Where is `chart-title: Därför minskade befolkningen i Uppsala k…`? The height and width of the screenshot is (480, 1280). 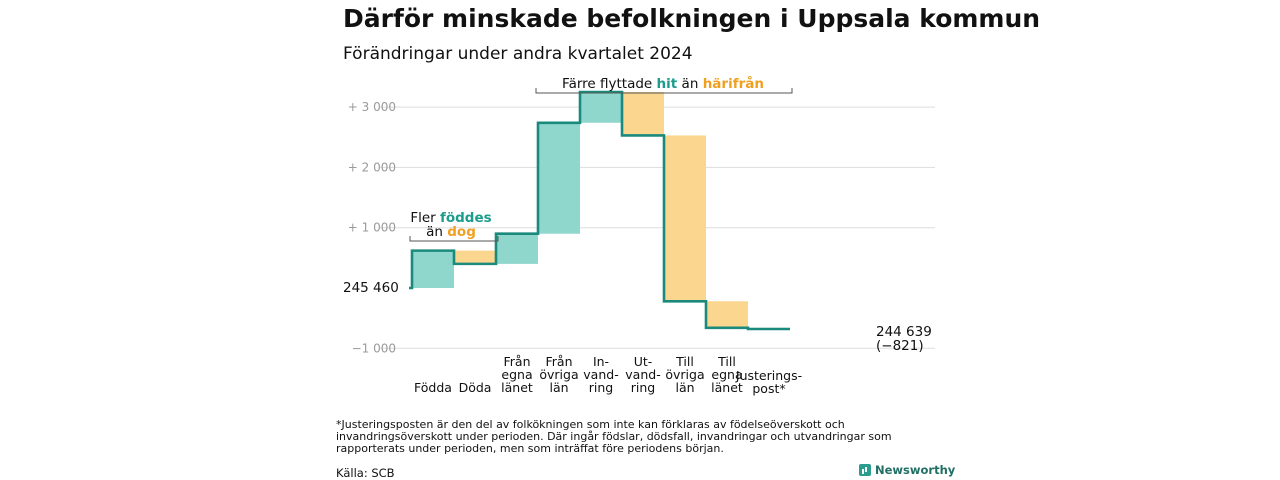 chart-title: Därför minskade befolkningen i Uppsala k… is located at coordinates (692, 18).